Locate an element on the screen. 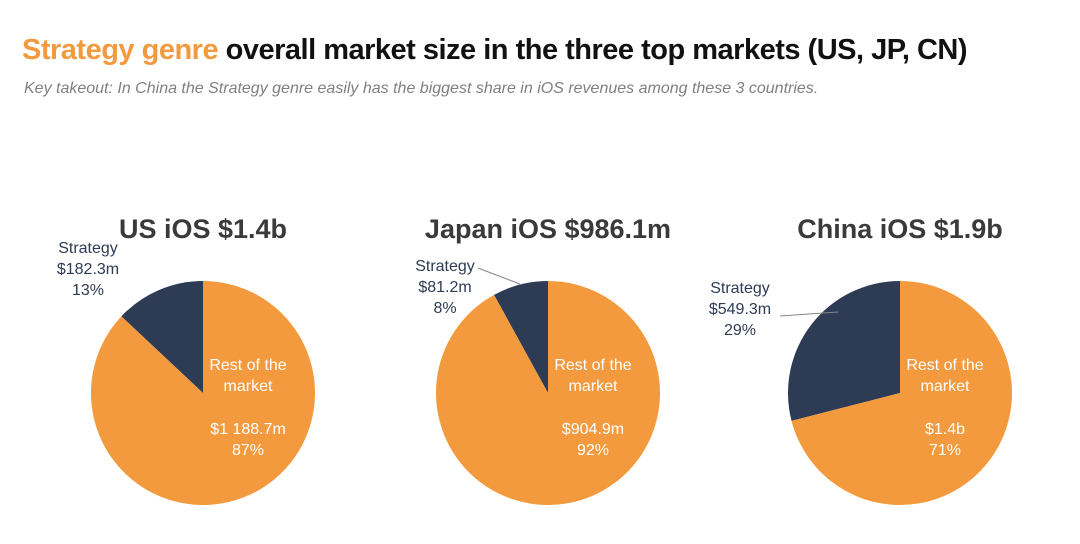 The height and width of the screenshot is (544, 1080). slice-percent: 8% is located at coordinates (445, 308).